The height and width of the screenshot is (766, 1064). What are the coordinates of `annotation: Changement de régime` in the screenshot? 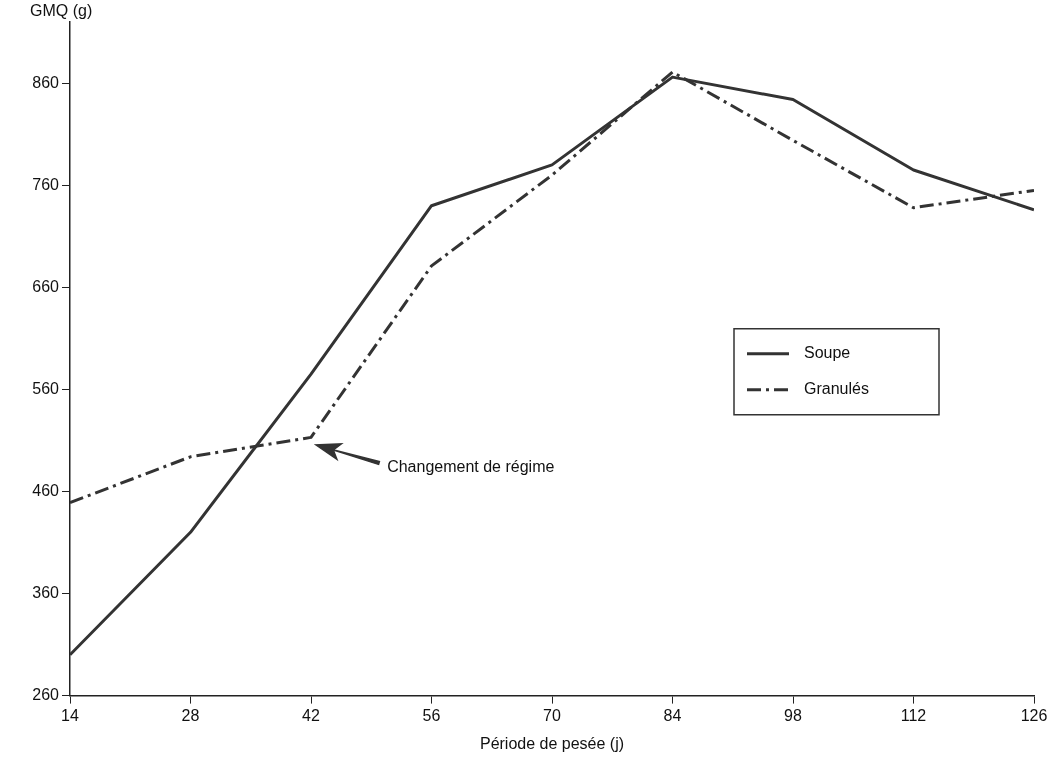 It's located at (471, 467).